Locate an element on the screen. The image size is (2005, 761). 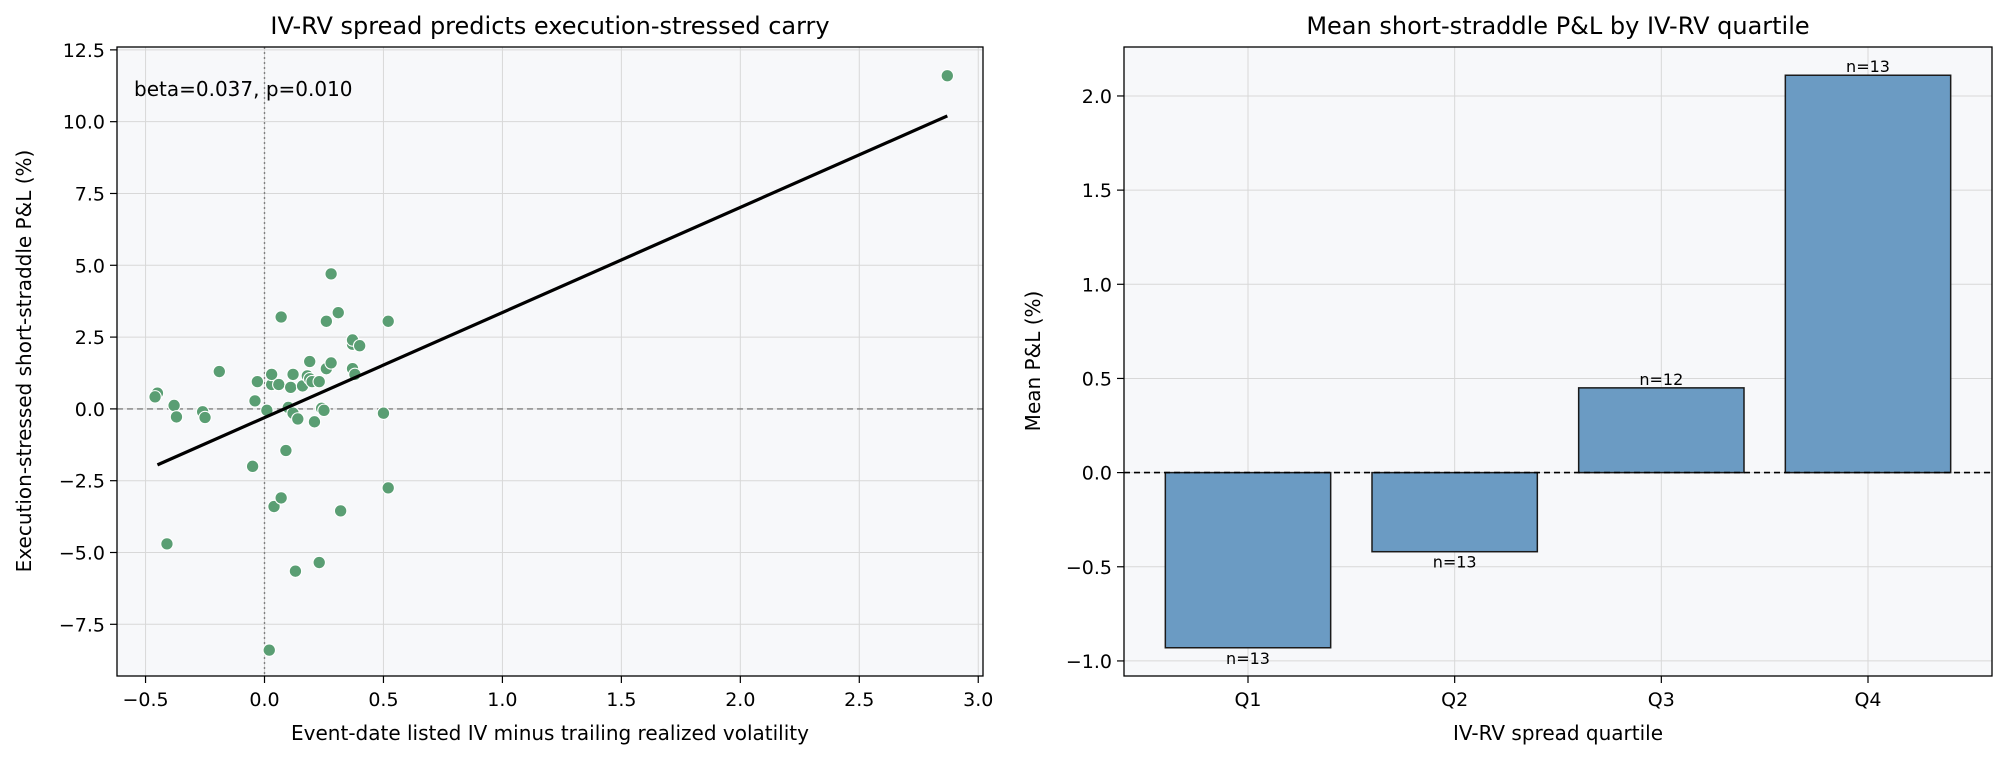
bar-q4 is located at coordinates (1868, 274).